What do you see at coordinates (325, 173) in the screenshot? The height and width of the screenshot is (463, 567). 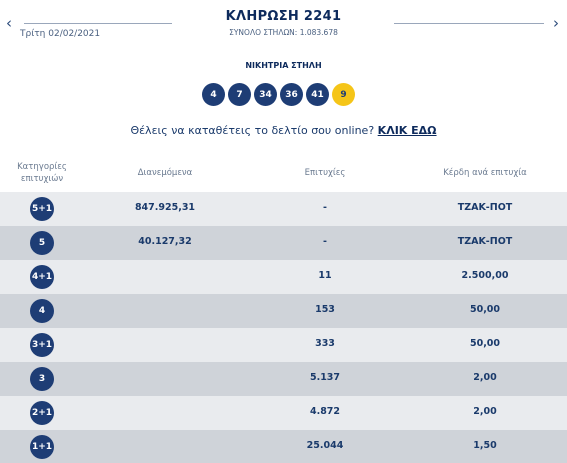 I see `header-winners: Επιτυχίες` at bounding box center [325, 173].